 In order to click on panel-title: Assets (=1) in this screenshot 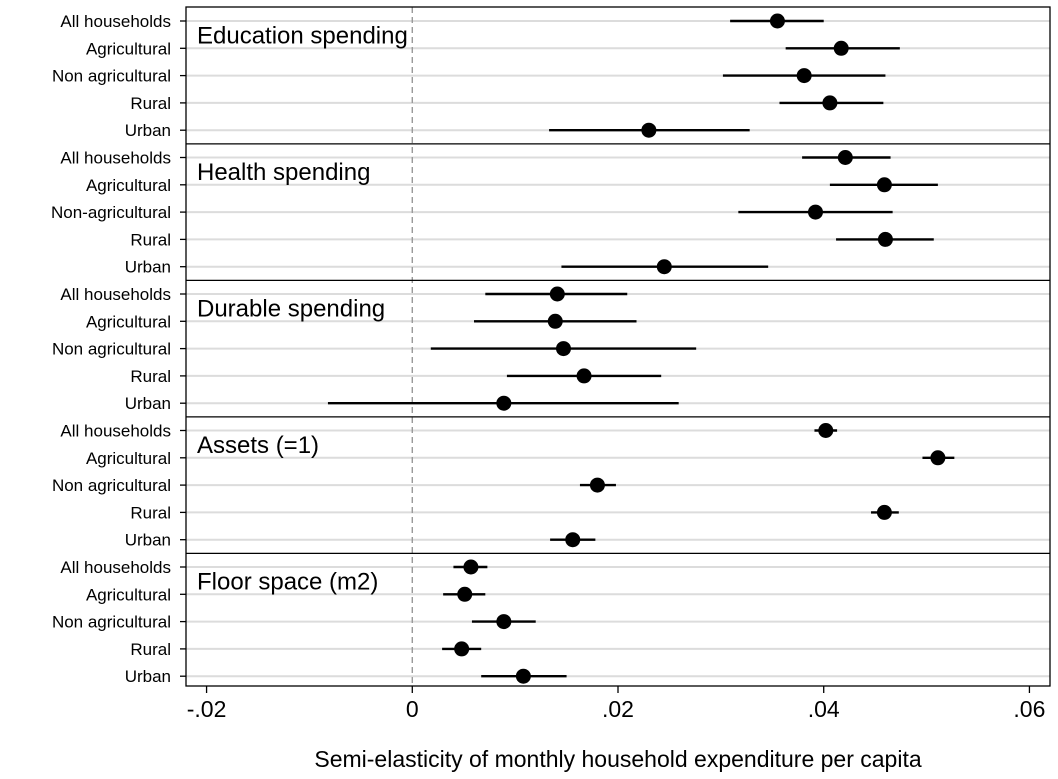, I will do `click(258, 445)`.